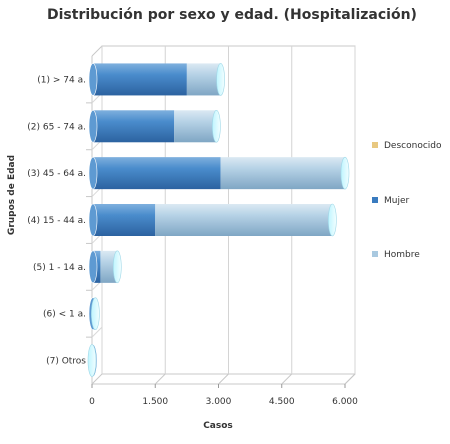 This screenshot has width=450, height=444. Describe the element at coordinates (402, 255) in the screenshot. I see `legend-label: Hombre` at that location.